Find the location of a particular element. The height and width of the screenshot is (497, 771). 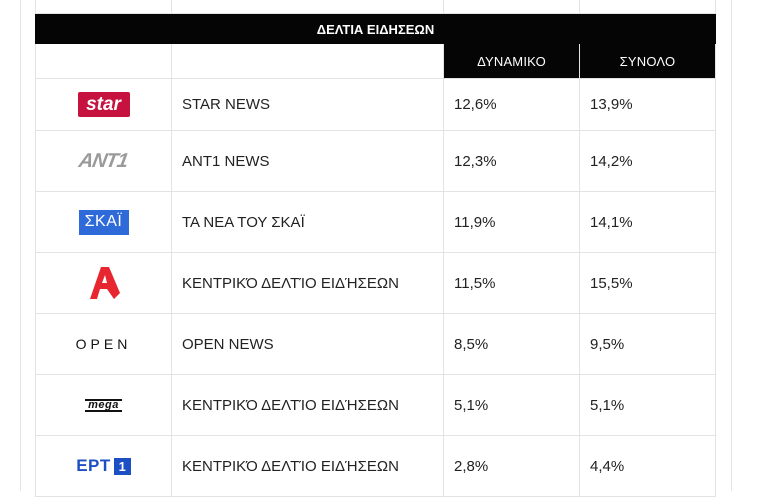

program-name: ΤΑ ΝΕΑ ΤΟΥ ΣΚΑΪ is located at coordinates (308, 222).